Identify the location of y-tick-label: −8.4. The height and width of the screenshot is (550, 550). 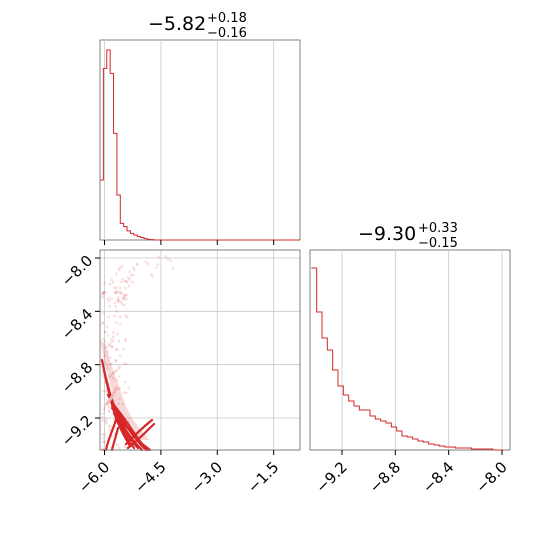
(77, 324).